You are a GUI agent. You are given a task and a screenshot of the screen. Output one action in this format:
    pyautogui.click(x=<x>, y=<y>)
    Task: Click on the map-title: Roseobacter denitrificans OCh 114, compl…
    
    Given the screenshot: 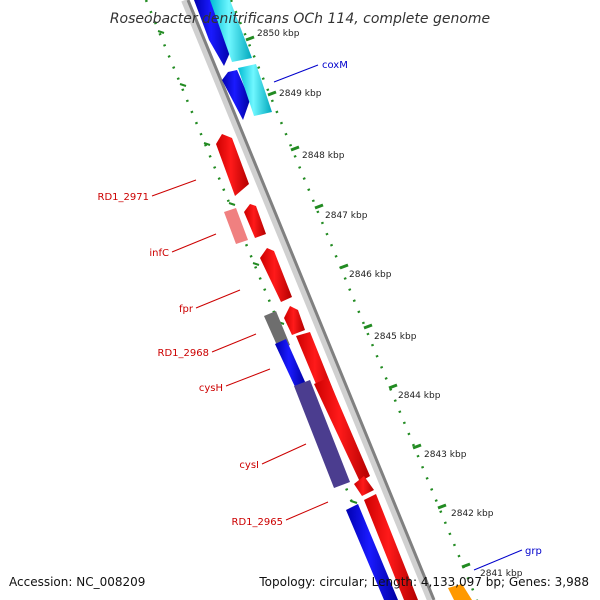 What is the action you would take?
    pyautogui.click(x=300, y=19)
    